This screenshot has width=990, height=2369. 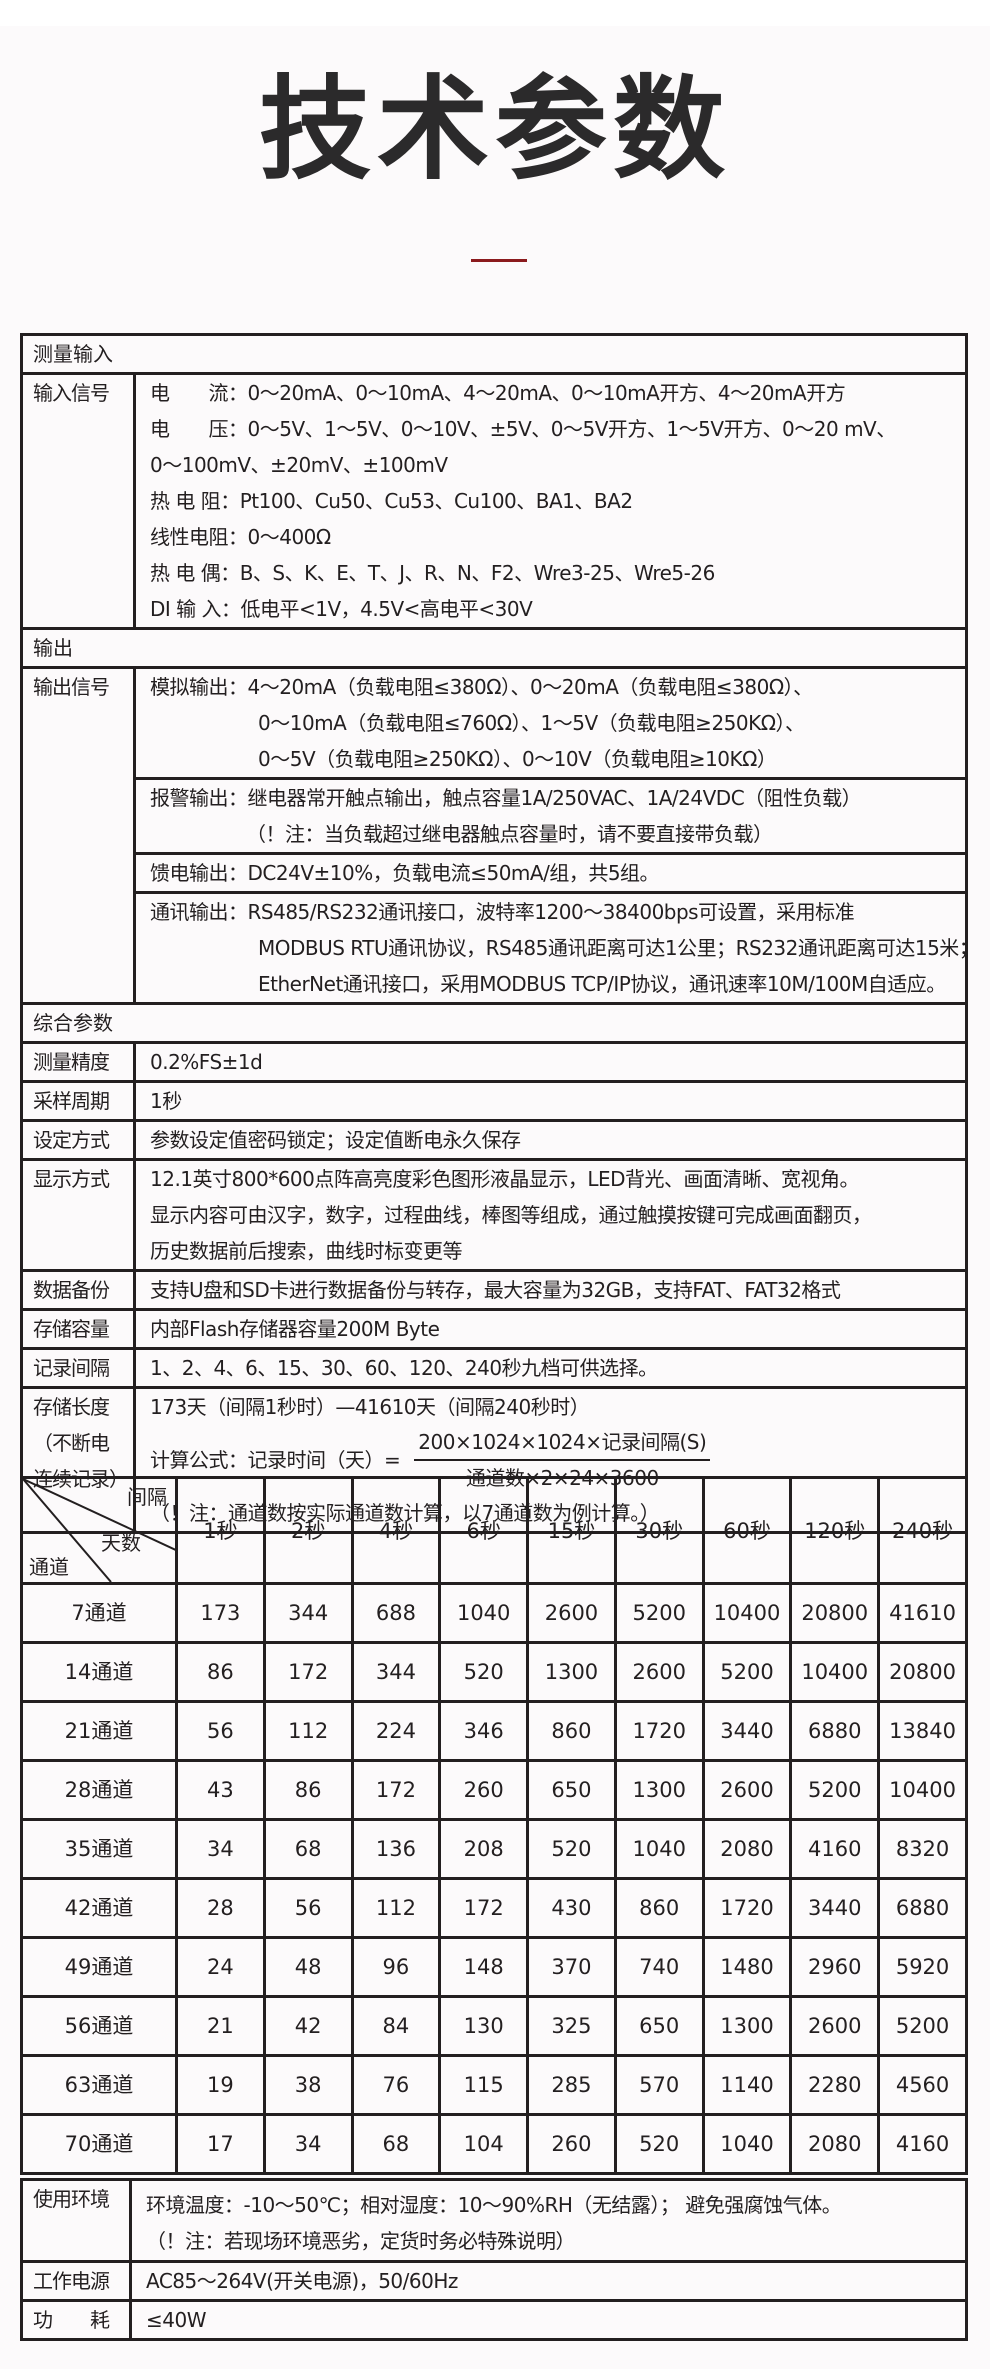 I want to click on days-cell: 260, so click(x=571, y=2144).